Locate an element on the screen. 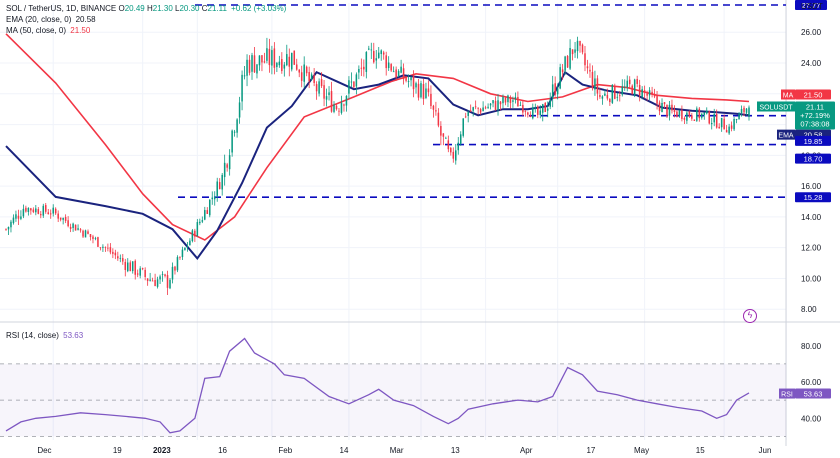 The image size is (840, 458). time-tick-label: Apr is located at coordinates (526, 450).